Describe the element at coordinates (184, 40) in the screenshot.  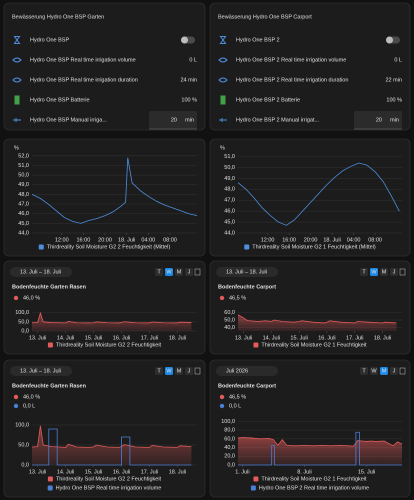
I see `toggle-knob` at that location.